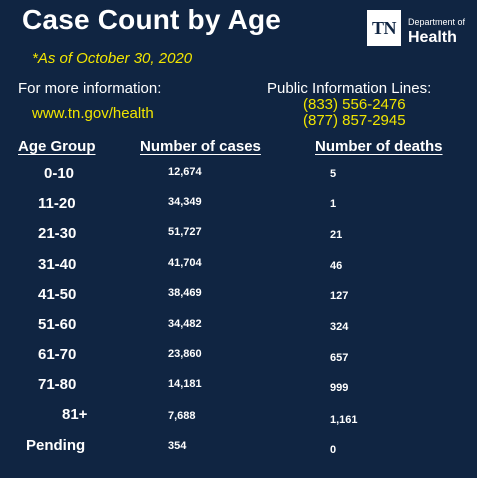 This screenshot has width=477, height=478. Describe the element at coordinates (336, 266) in the screenshot. I see `deaths-cell: 46` at that location.